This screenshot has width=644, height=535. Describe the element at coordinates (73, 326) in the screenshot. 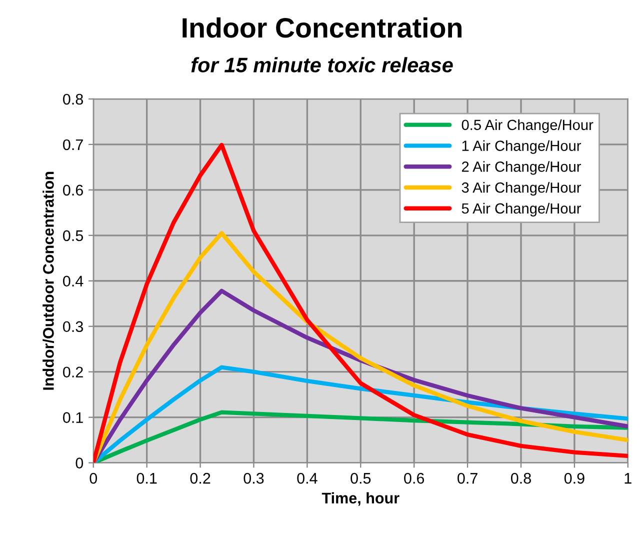

I see `y-tick-label: 0.3` at that location.